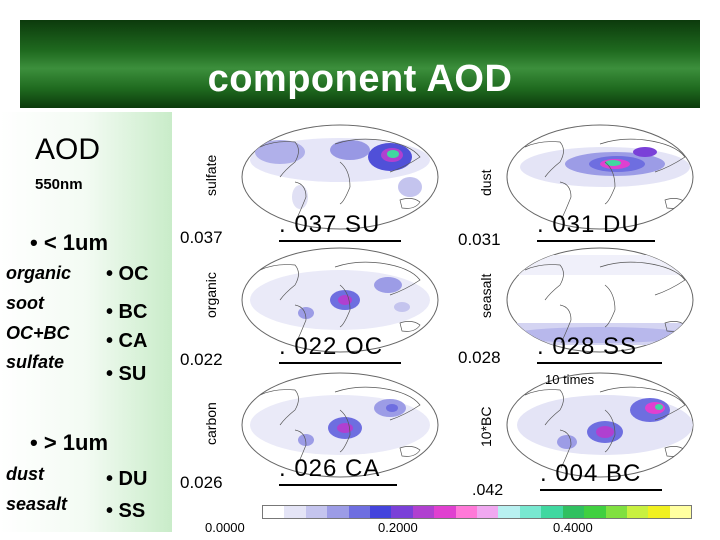  I want to click on underline-dust, so click(596, 241).